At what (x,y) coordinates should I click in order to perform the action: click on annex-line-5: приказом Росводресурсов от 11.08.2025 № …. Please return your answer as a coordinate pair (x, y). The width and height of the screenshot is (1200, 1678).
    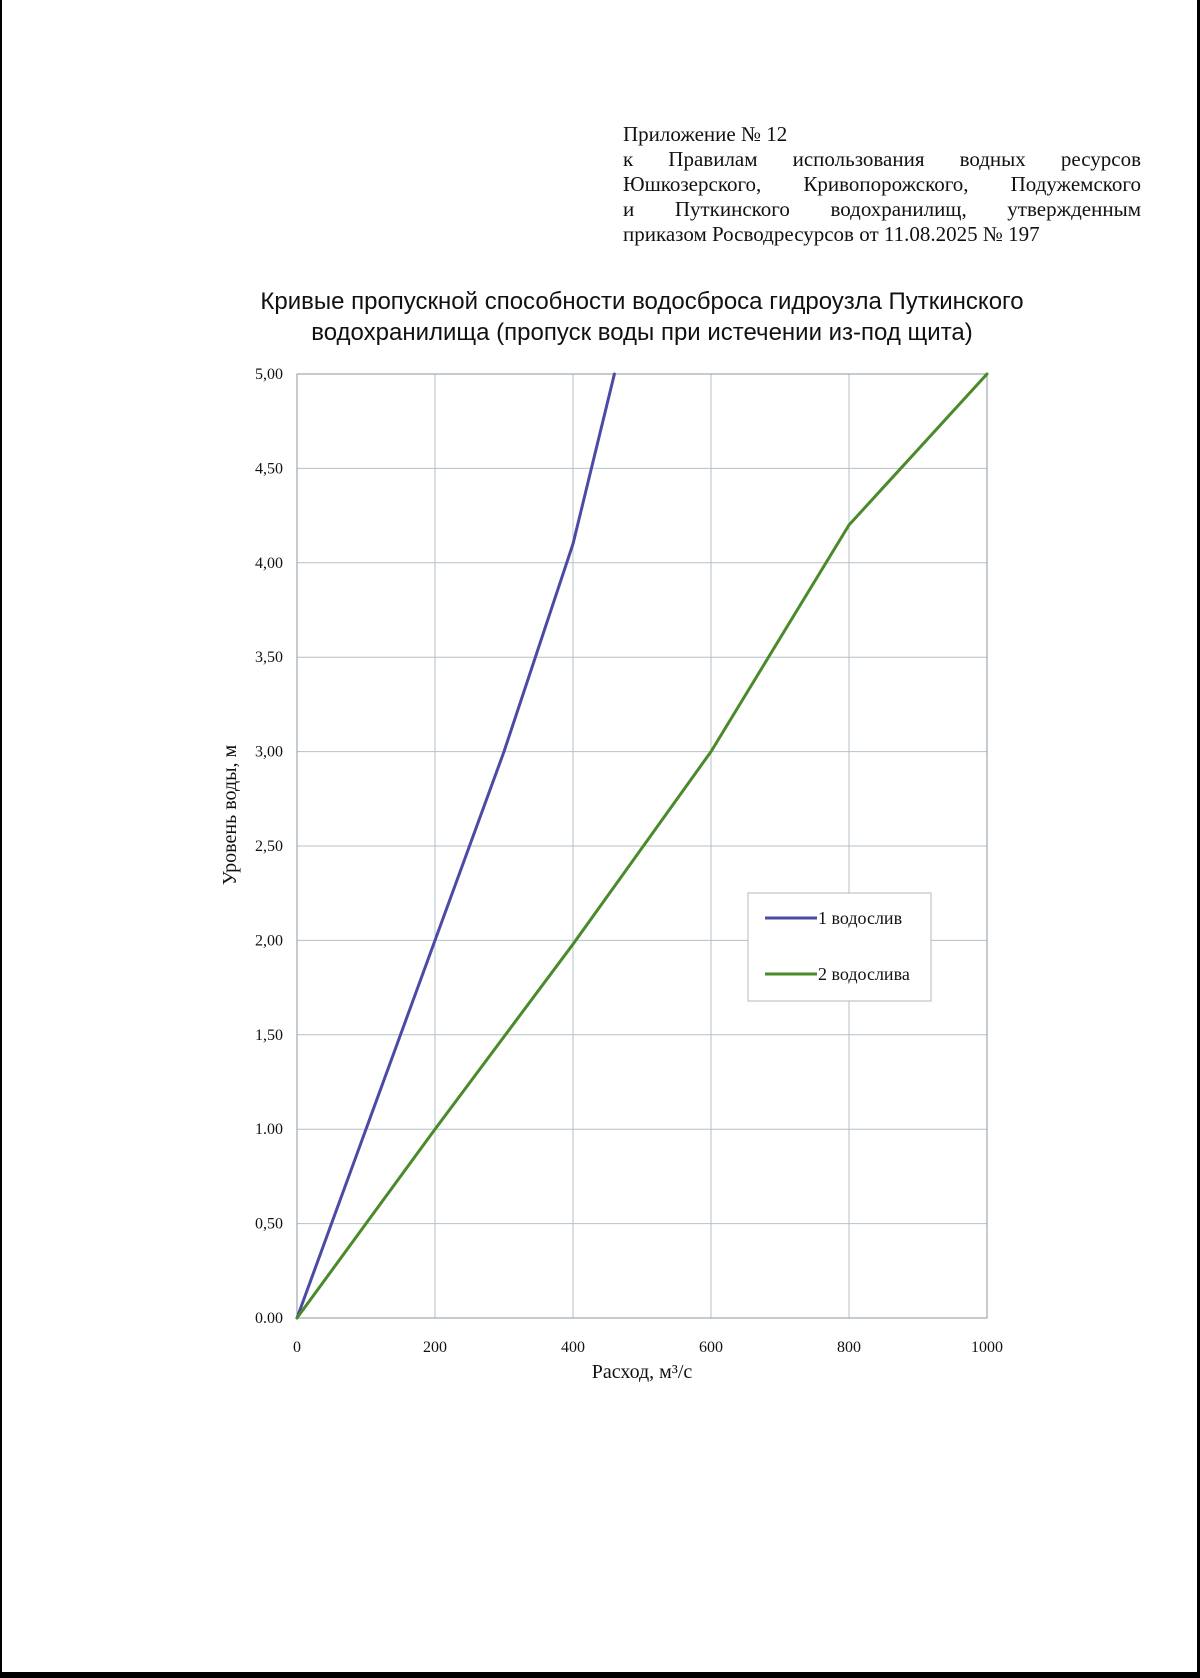
    Looking at the image, I should click on (831, 234).